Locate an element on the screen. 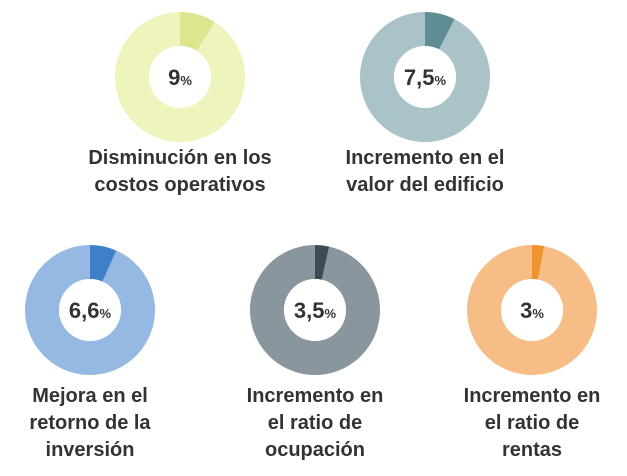 This screenshot has height=476, width=627. value-number: 9 is located at coordinates (174, 77).